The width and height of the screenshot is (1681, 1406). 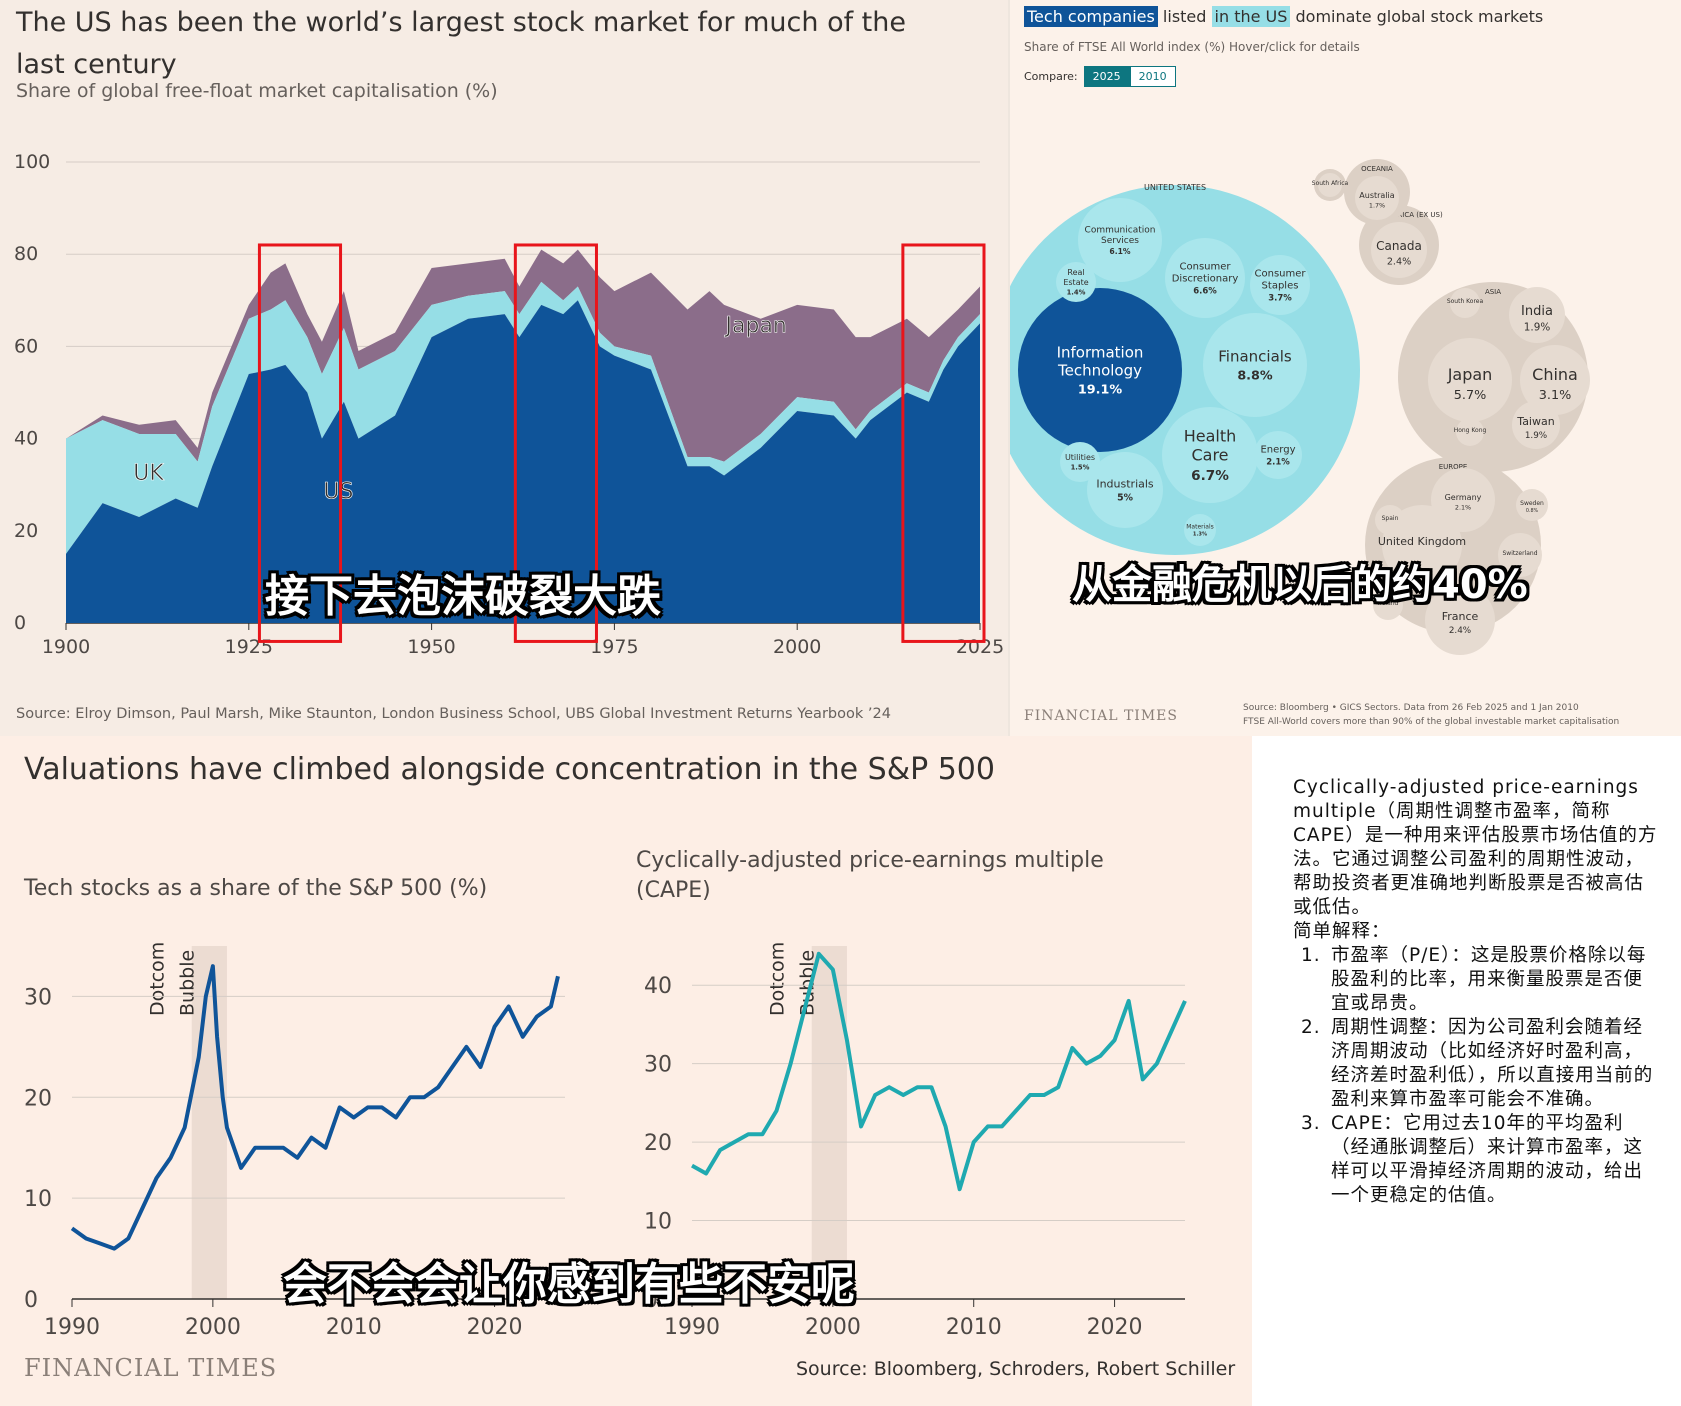 I want to click on video-subtitle: 从金融危机以后的约40%, so click(x=1300, y=585).